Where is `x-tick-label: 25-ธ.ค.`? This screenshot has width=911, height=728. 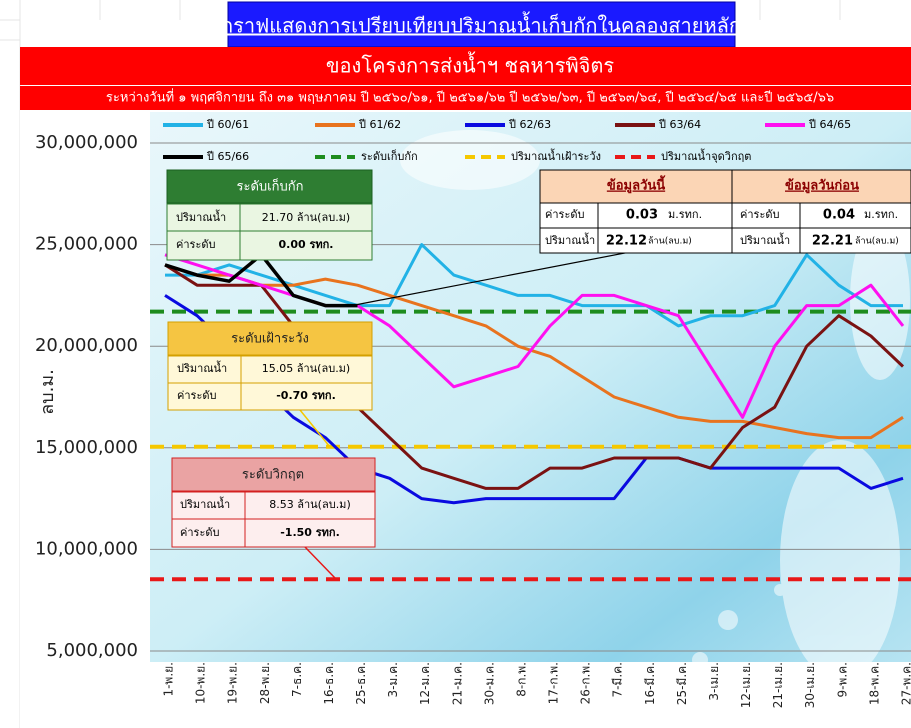 x-tick-label: 25-ธ.ค. is located at coordinates (361, 683).